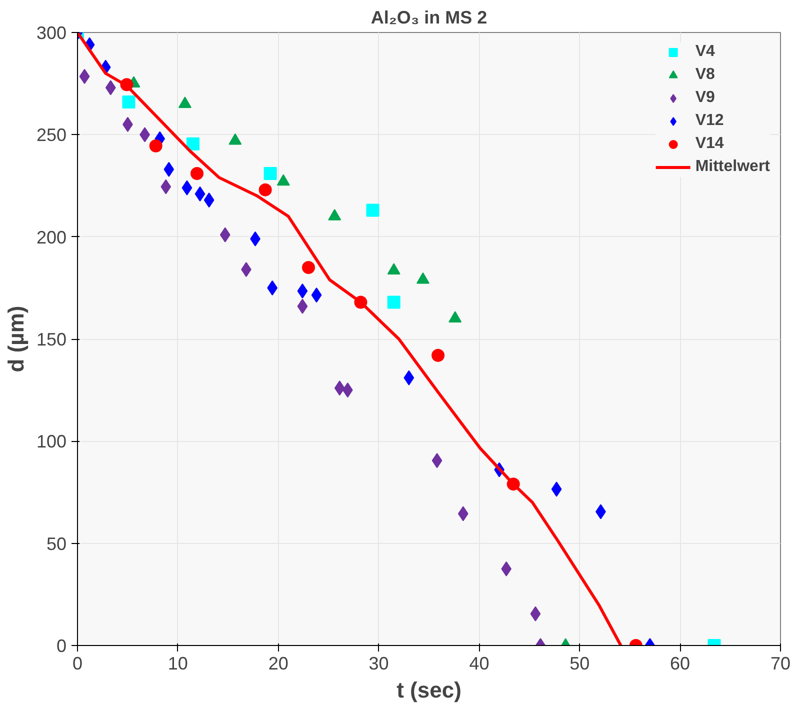  I want to click on legend-label: V12, so click(709, 121).